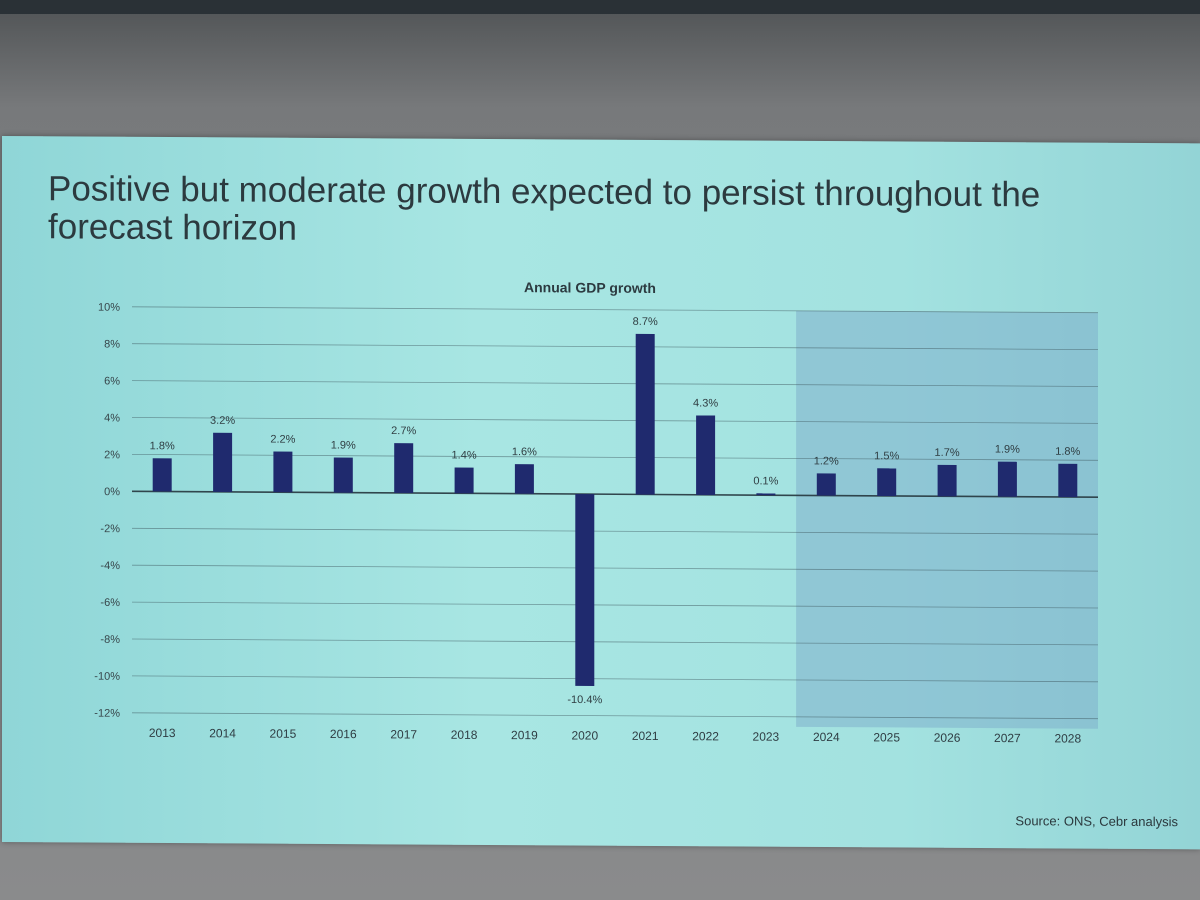 The width and height of the screenshot is (1200, 900). I want to click on data-label-2021: 8.7%, so click(645, 322).